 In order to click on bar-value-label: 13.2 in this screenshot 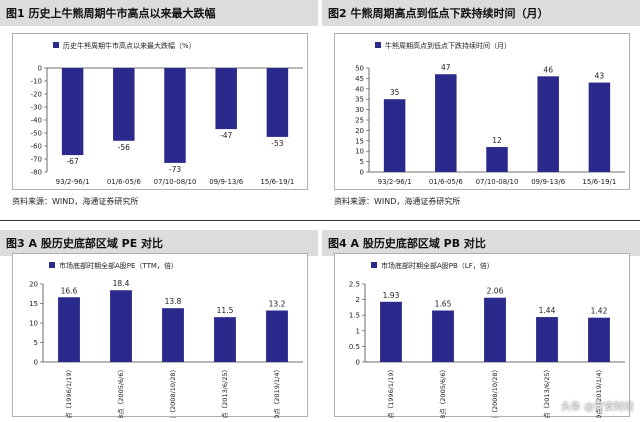, I will do `click(277, 304)`.